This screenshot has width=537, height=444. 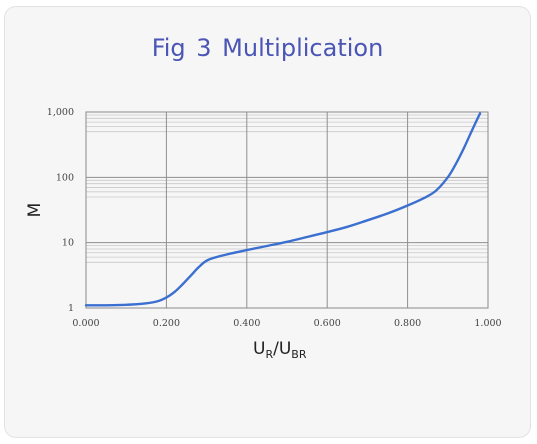 What do you see at coordinates (407, 323) in the screenshot?
I see `x-tick-label: 0.800` at bounding box center [407, 323].